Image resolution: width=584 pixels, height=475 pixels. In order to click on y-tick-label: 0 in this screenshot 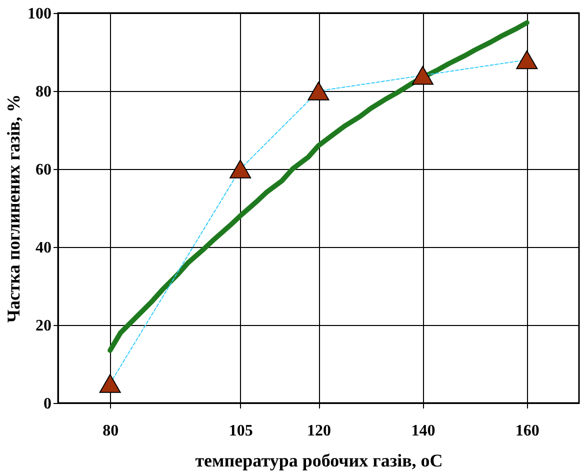, I will do `click(48, 404)`.